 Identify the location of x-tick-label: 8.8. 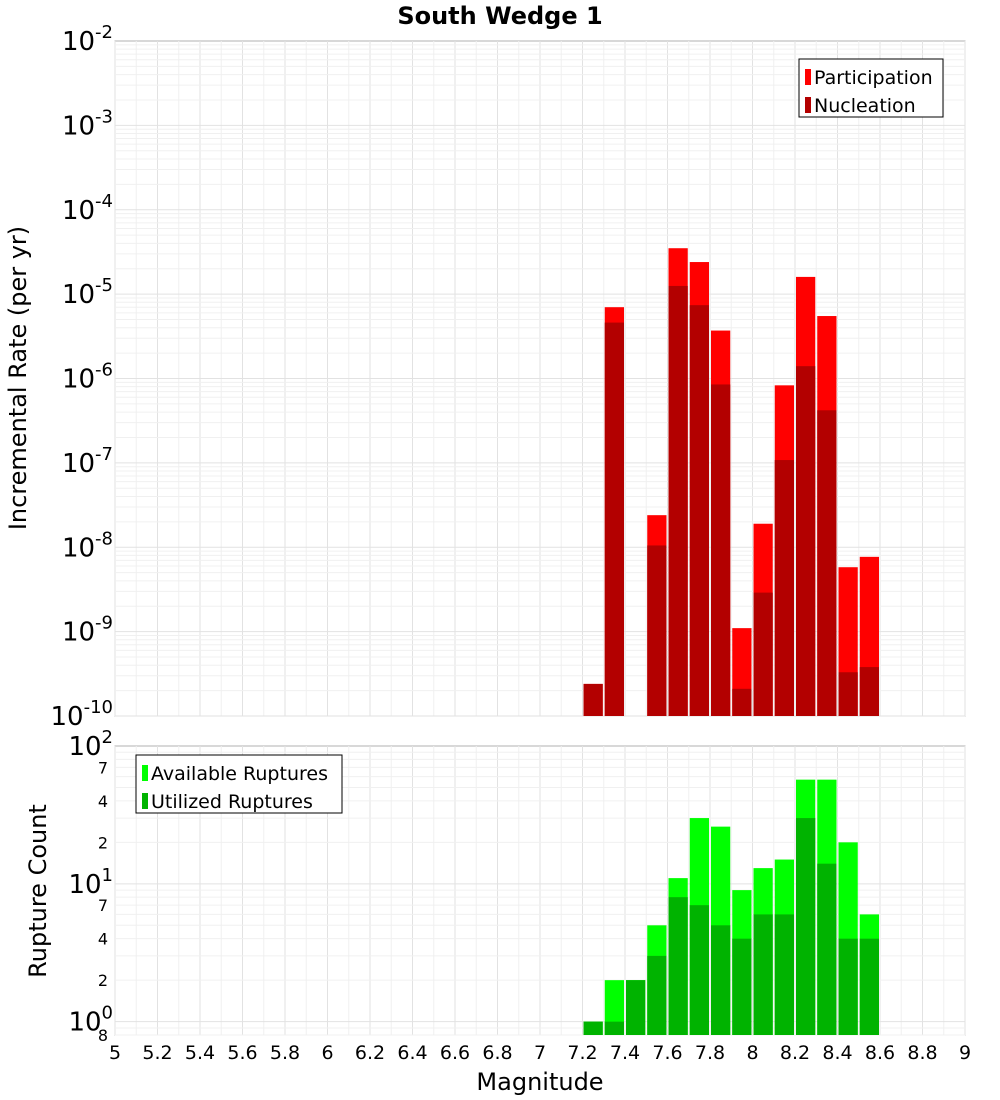
(922, 1053).